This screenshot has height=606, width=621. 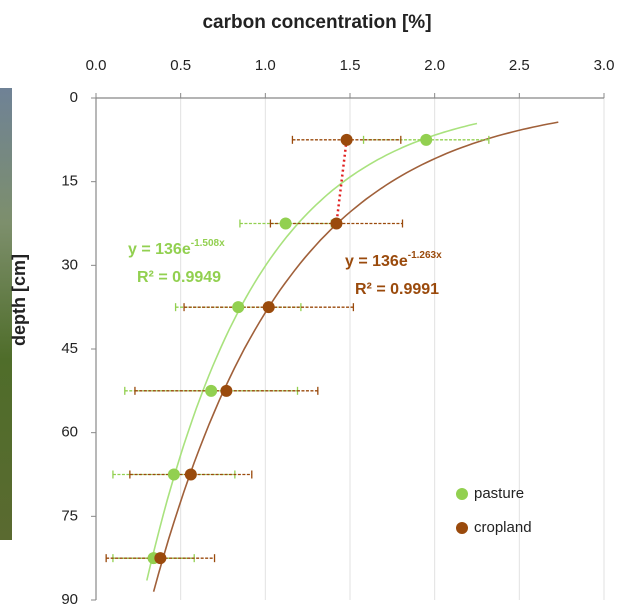 I want to click on fit-equation: y = 136e-1.263x, so click(x=393, y=260).